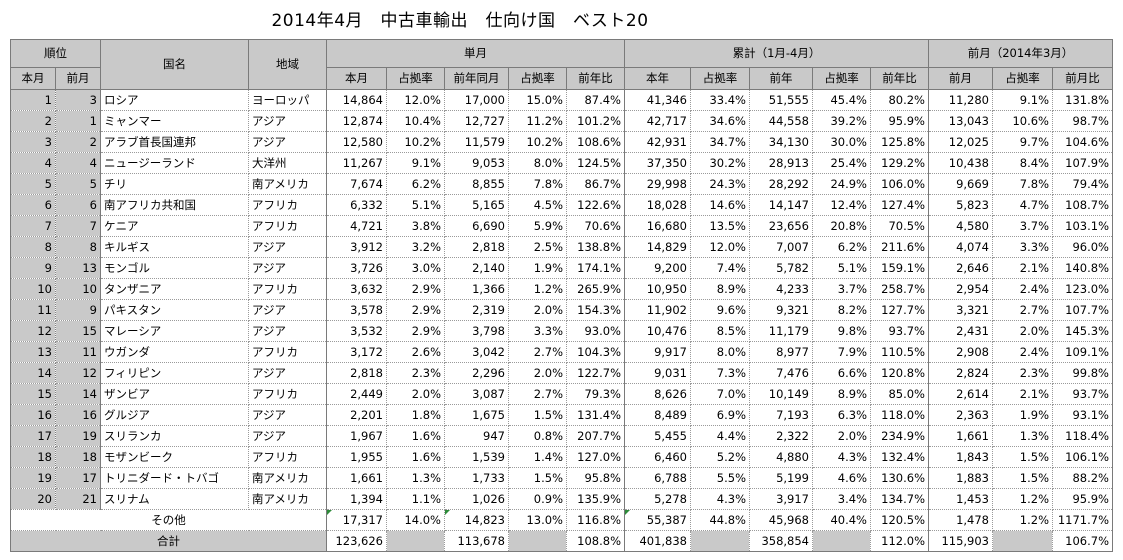 This screenshot has width=1123, height=560. Describe the element at coordinates (415, 184) in the screenshot. I see `monthly-share-cell: 6.2%` at that location.